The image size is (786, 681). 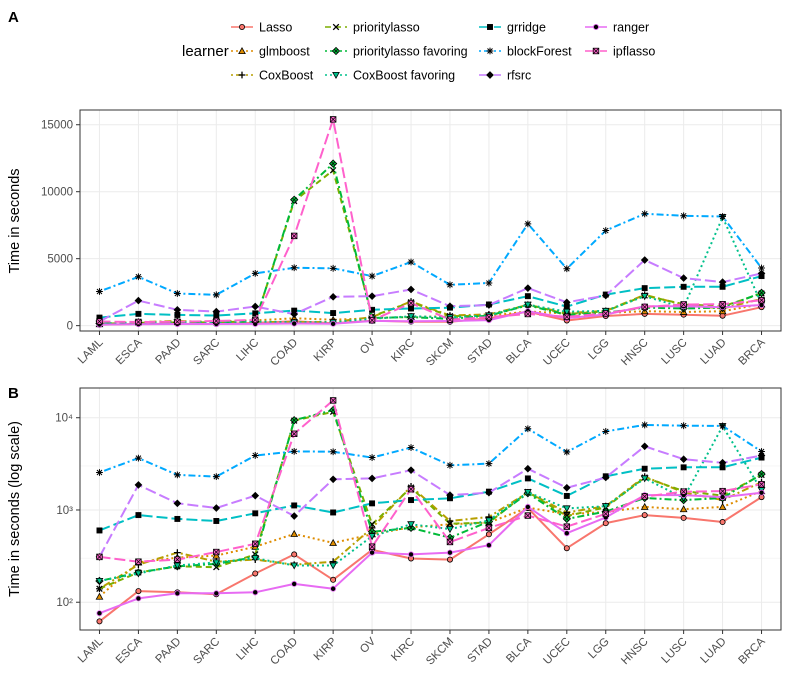 I want to click on data-point-prioritylasso-favoring-coad, so click(x=294, y=199).